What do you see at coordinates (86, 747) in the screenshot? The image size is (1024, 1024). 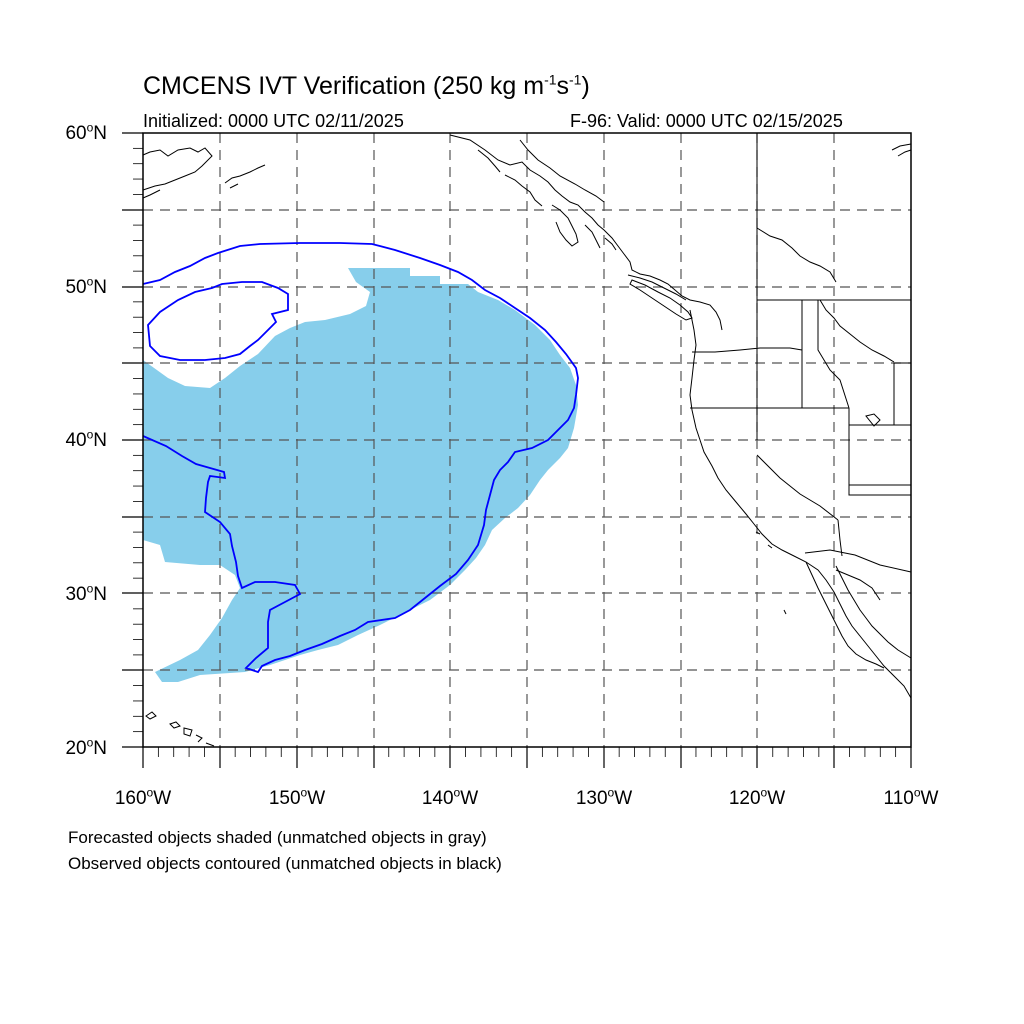 I see `lat-label-20: 20oN` at bounding box center [86, 747].